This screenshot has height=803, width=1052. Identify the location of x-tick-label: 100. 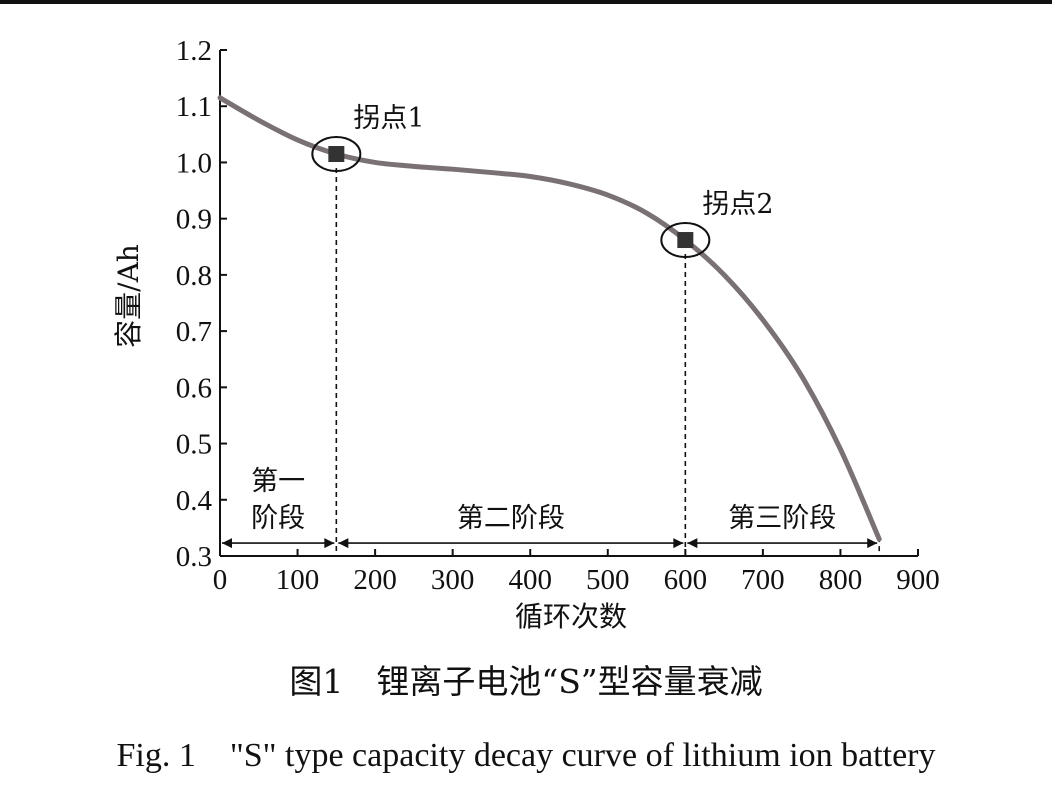
(298, 580).